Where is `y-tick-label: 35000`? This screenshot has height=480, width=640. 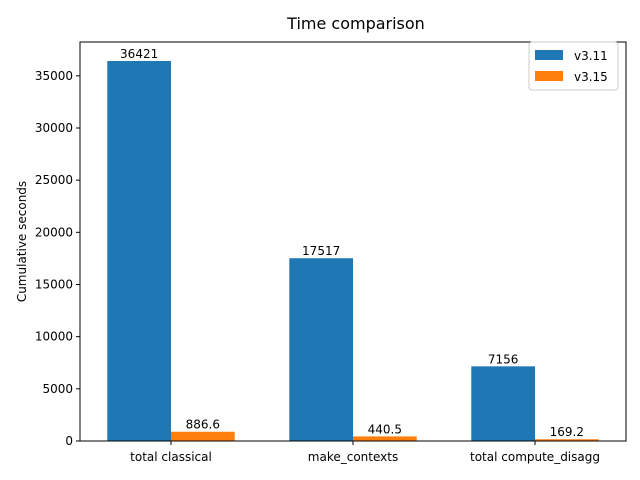
y-tick-label: 35000 is located at coordinates (54, 76).